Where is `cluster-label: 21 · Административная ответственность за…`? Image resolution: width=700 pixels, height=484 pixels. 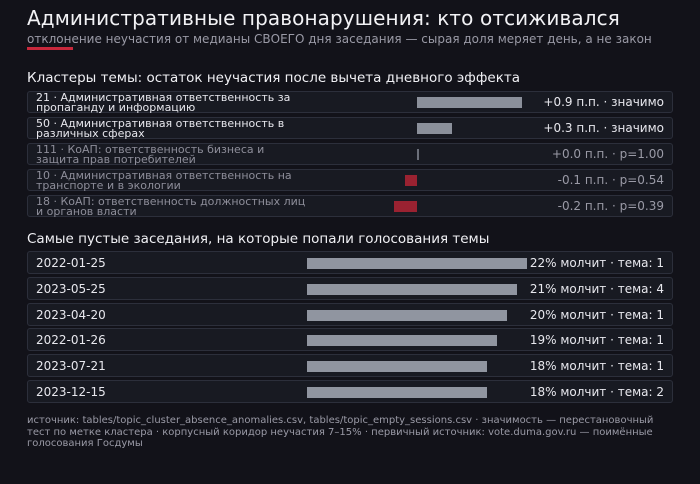
cluster-label: 21 · Административная ответственность за… is located at coordinates (163, 102).